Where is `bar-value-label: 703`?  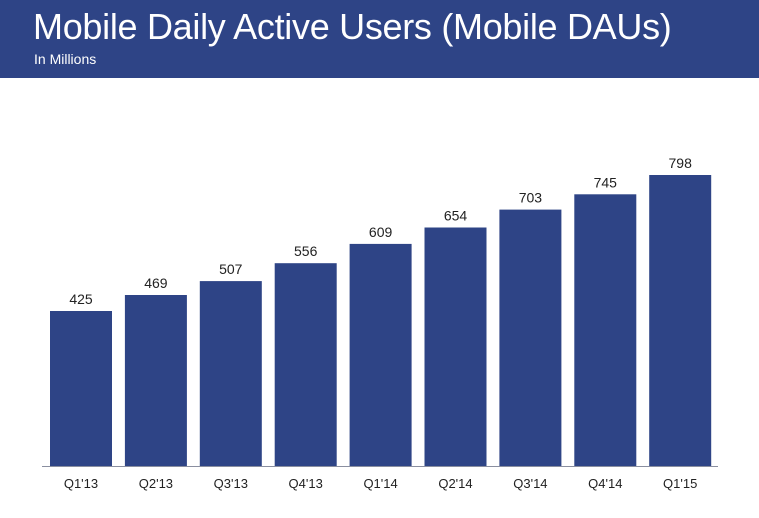
bar-value-label: 703 is located at coordinates (531, 198).